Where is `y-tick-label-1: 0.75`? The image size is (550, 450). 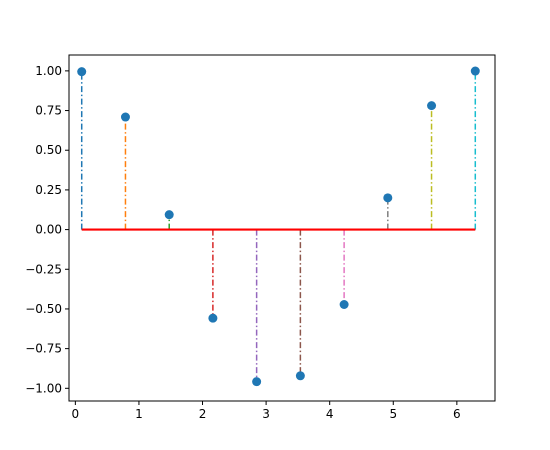
y-tick-label-1: 0.75 is located at coordinates (48, 111).